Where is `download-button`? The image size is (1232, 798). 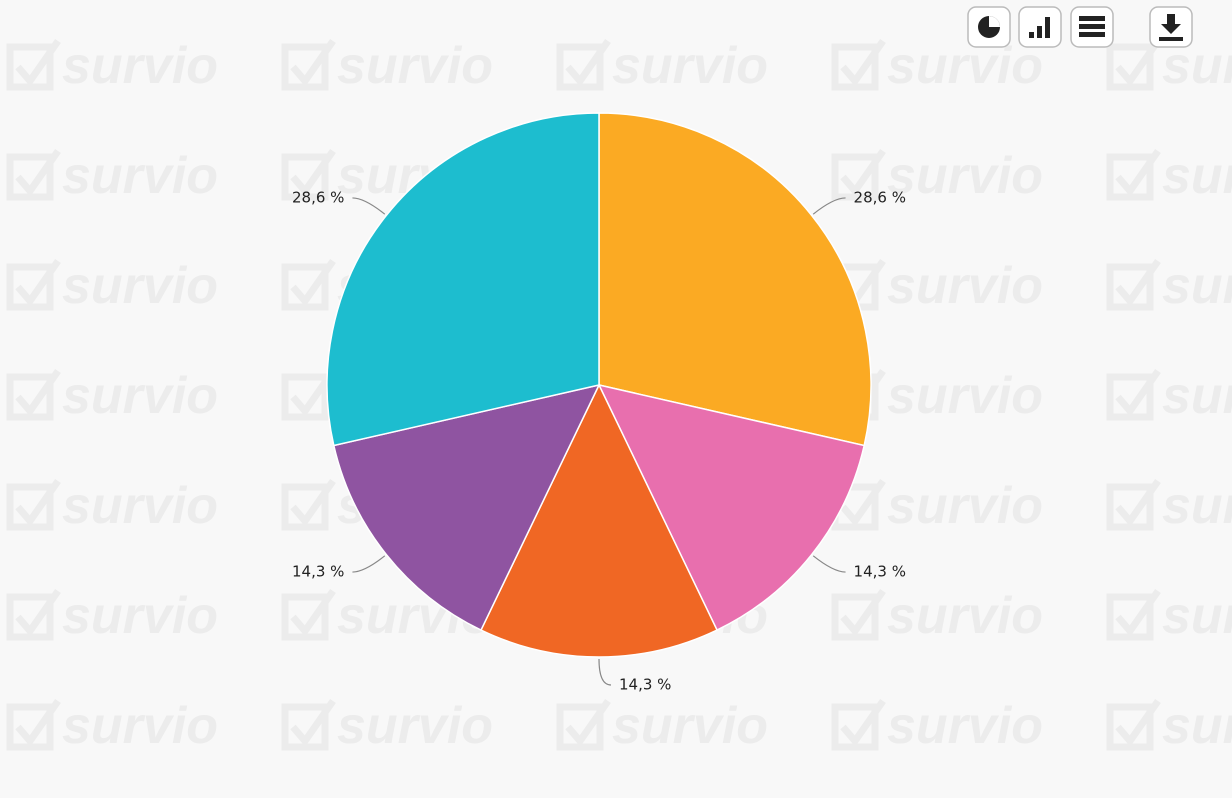 download-button is located at coordinates (1171, 27).